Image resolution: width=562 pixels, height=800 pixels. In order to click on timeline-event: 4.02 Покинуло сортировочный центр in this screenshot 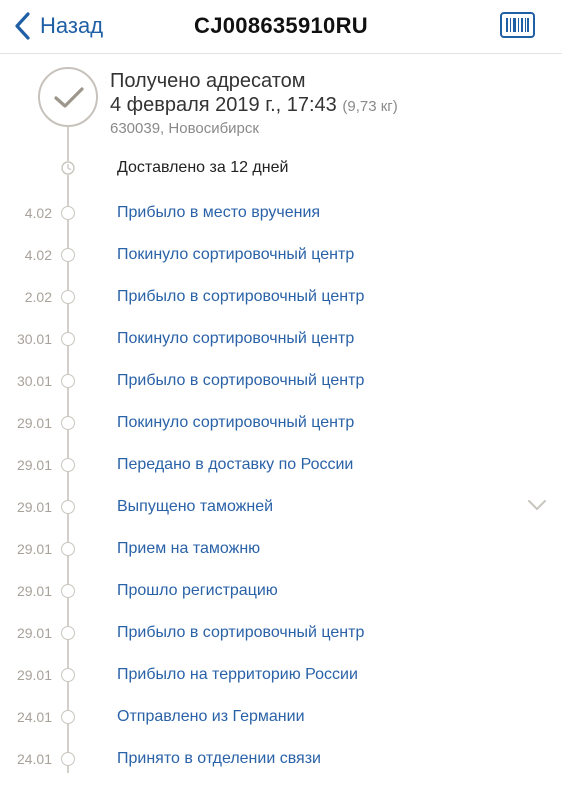, I will do `click(281, 266)`.